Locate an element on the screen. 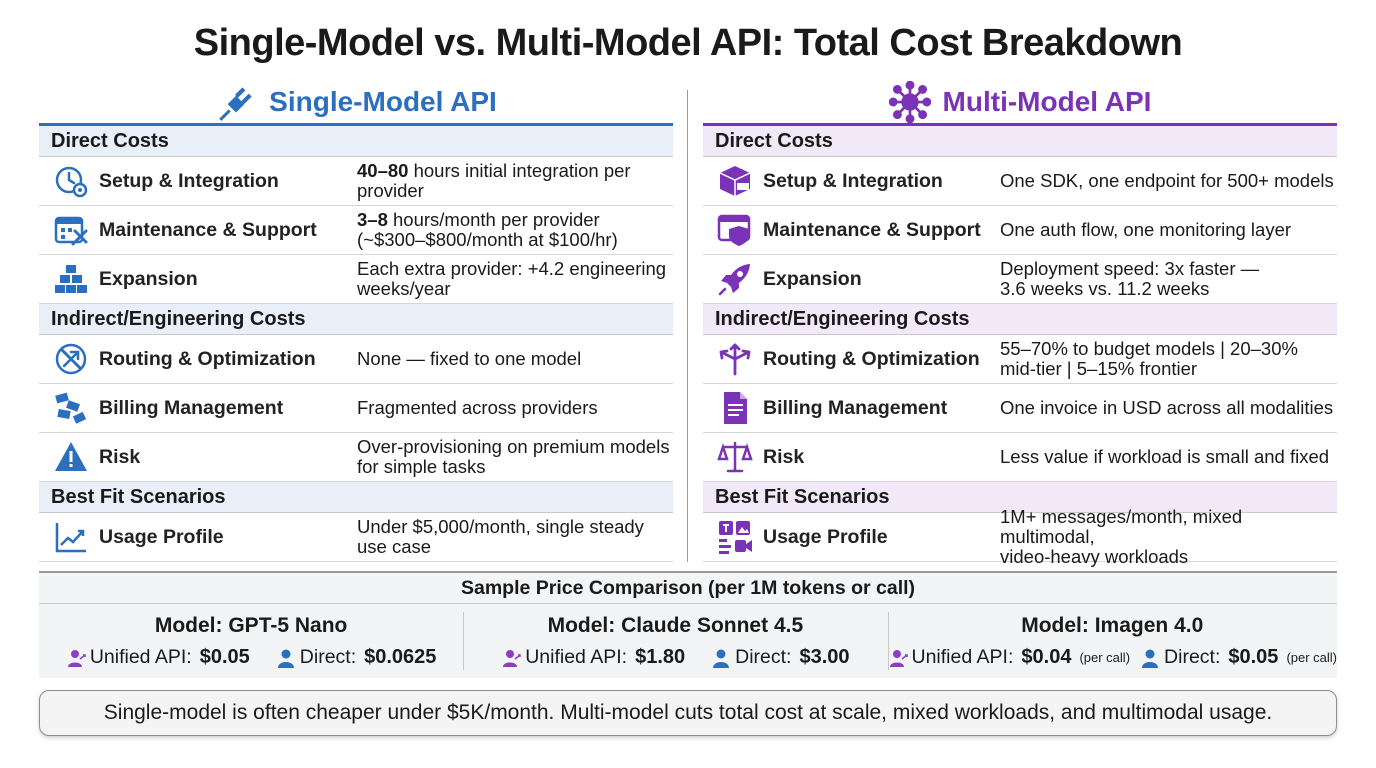 The width and height of the screenshot is (1376, 768). multi-best-fit-header: Best Fit Scenarios is located at coordinates (1020, 497).